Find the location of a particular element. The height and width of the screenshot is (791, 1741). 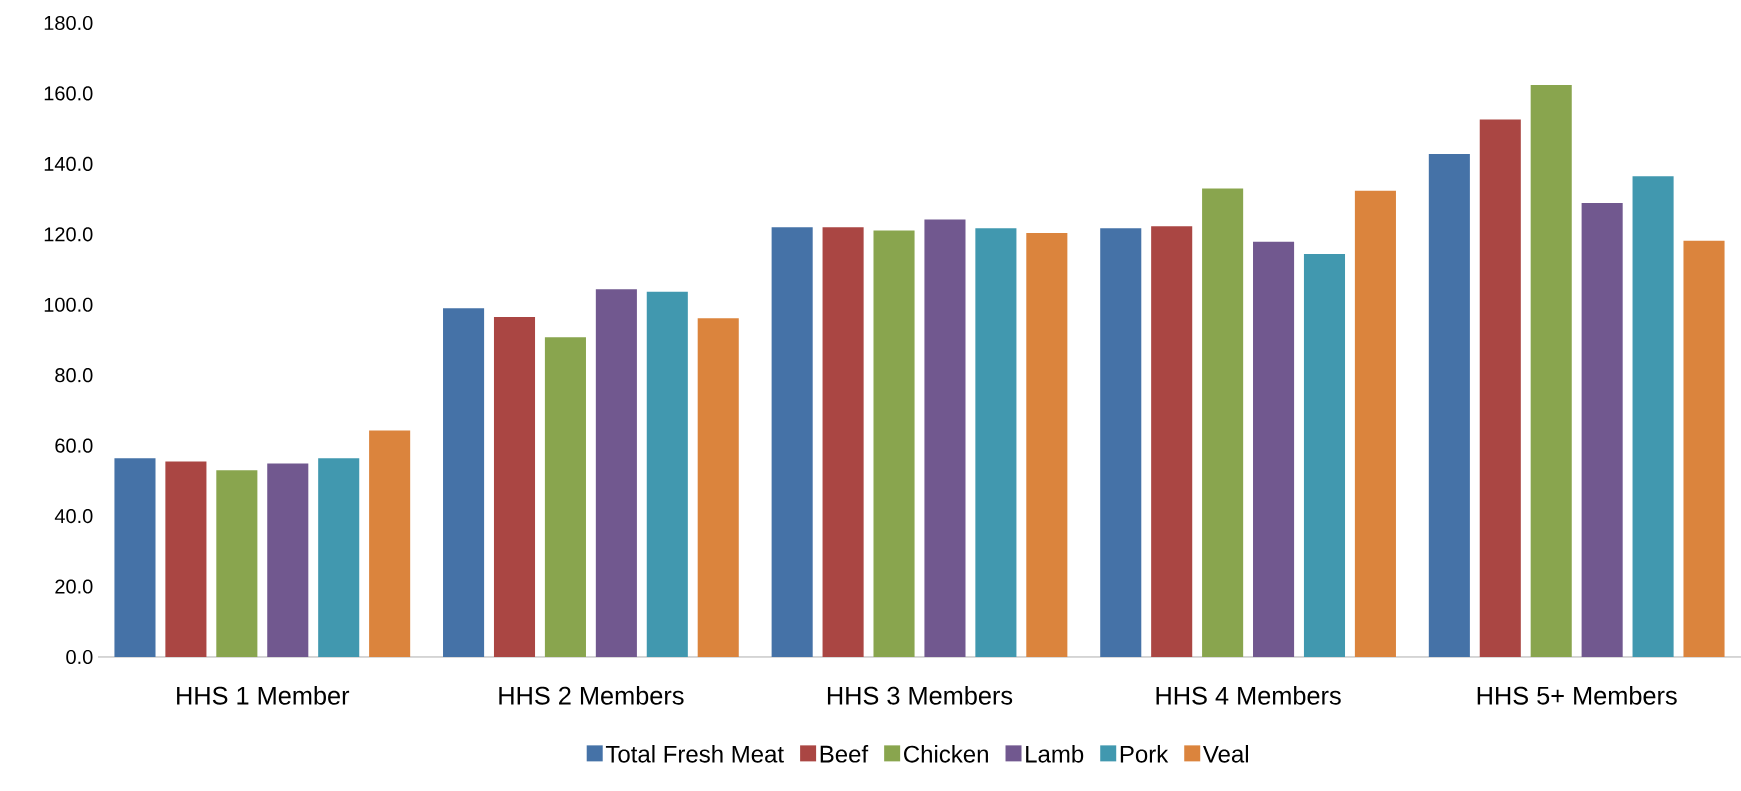

y-tick-label: 160.0 is located at coordinates (68, 93).